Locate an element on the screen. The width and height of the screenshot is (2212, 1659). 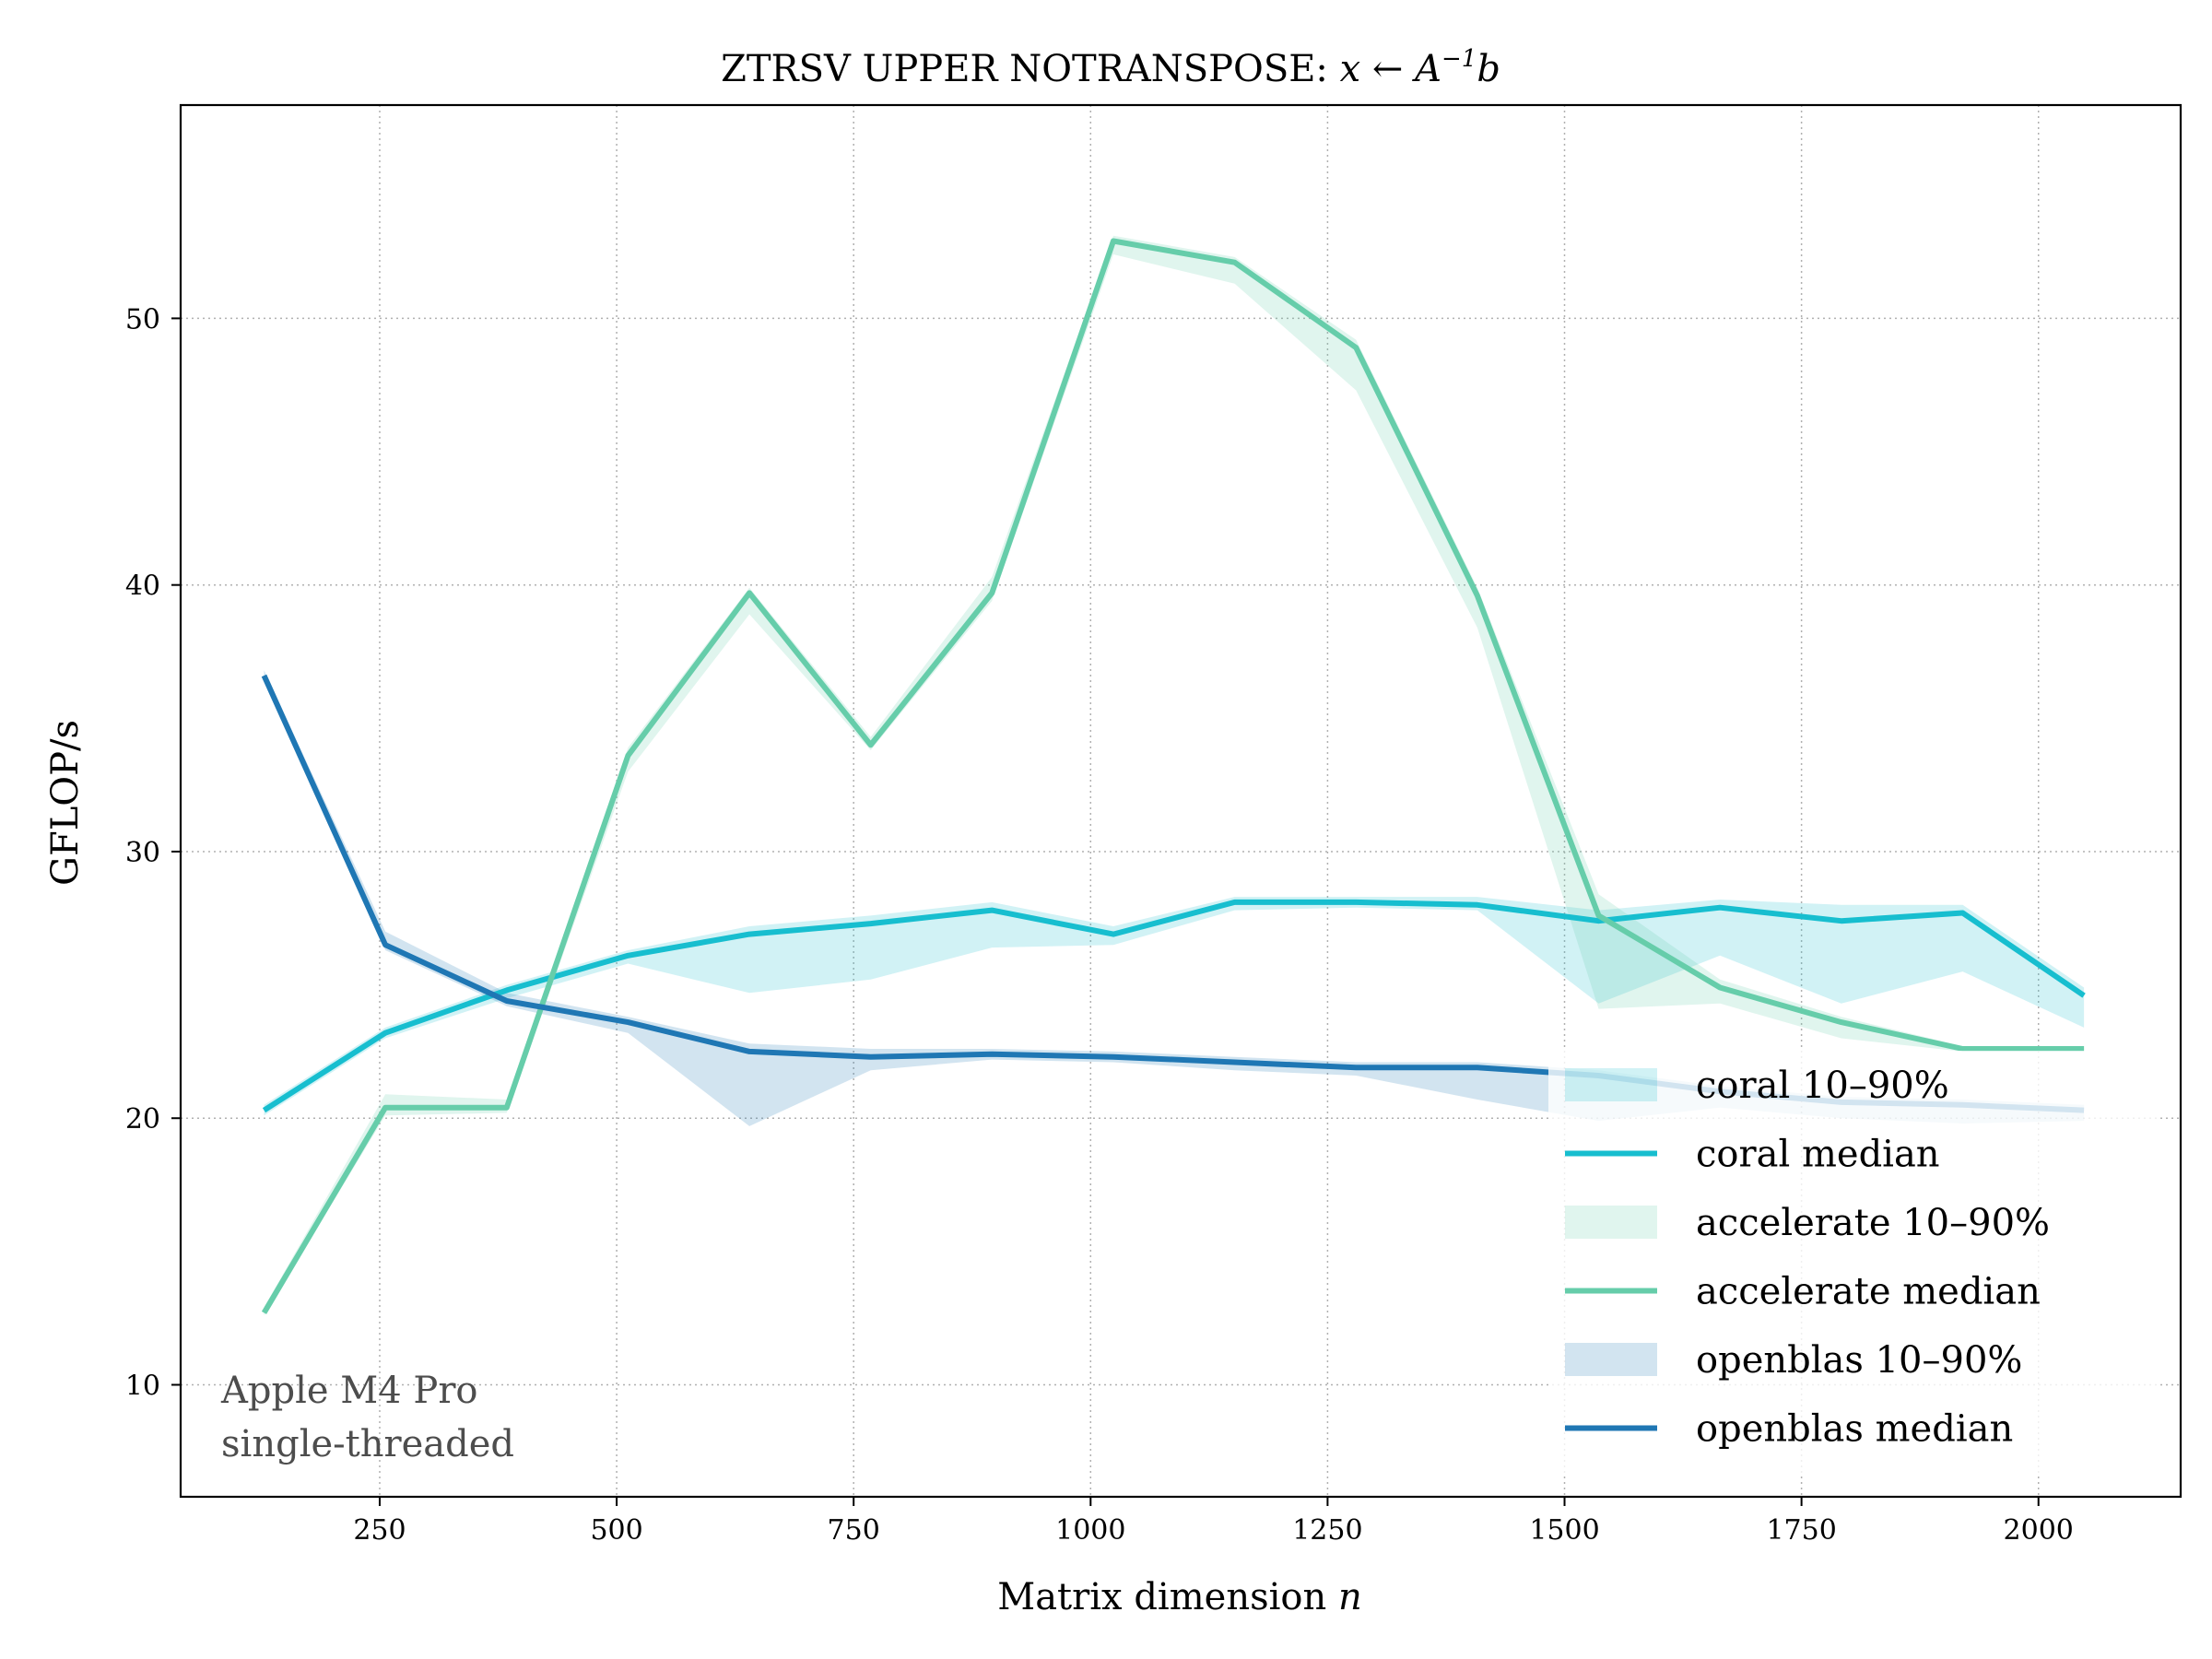
annotation-line-1: Apple M4 Pro is located at coordinates (349, 1391).